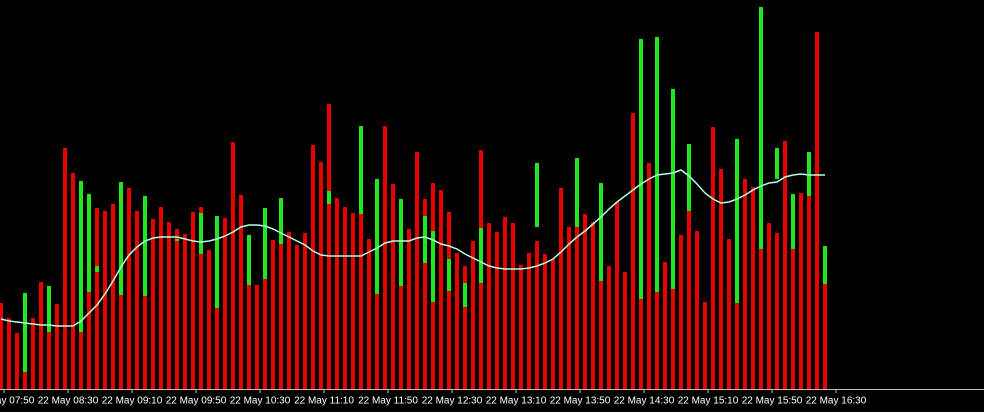  Describe the element at coordinates (324, 401) in the screenshot. I see `x-tick-label: 22 May 11:10` at that location.